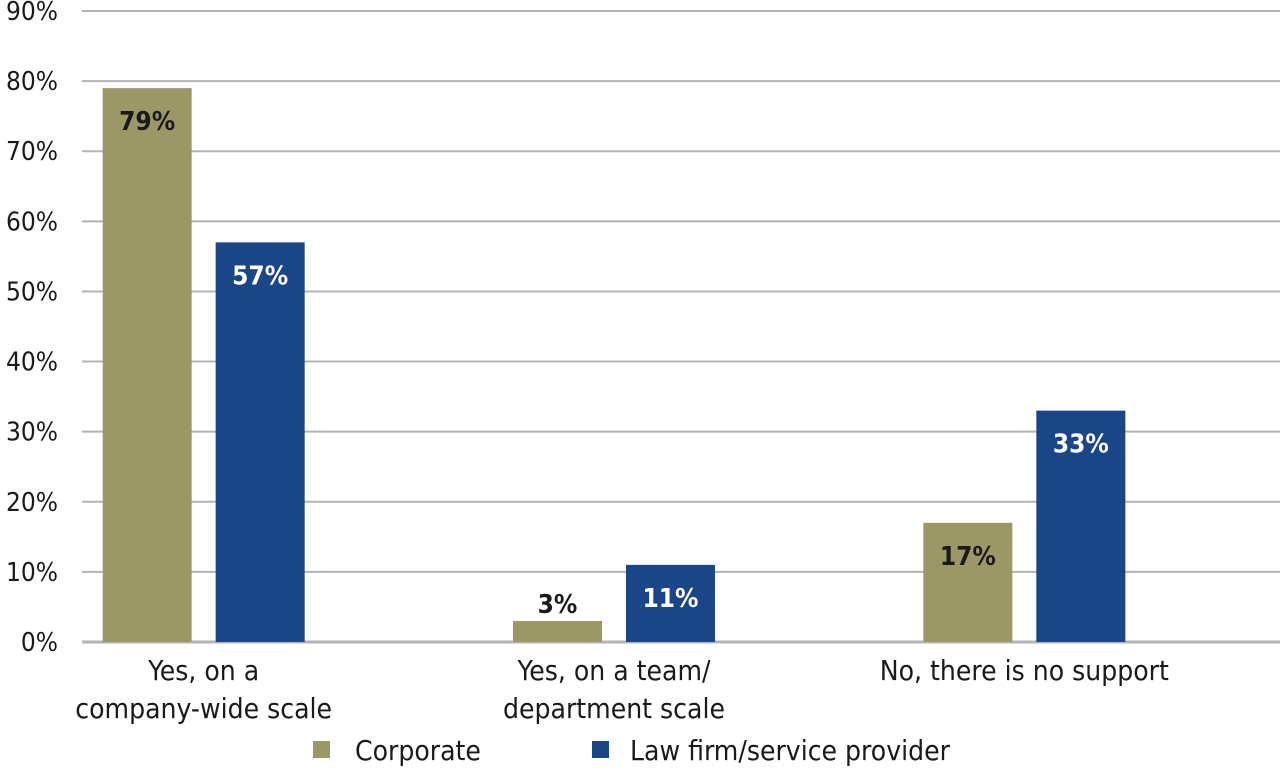 Image resolution: width=1280 pixels, height=771 pixels. Describe the element at coordinates (32, 13) in the screenshot. I see `y-tick-label: 90%` at that location.